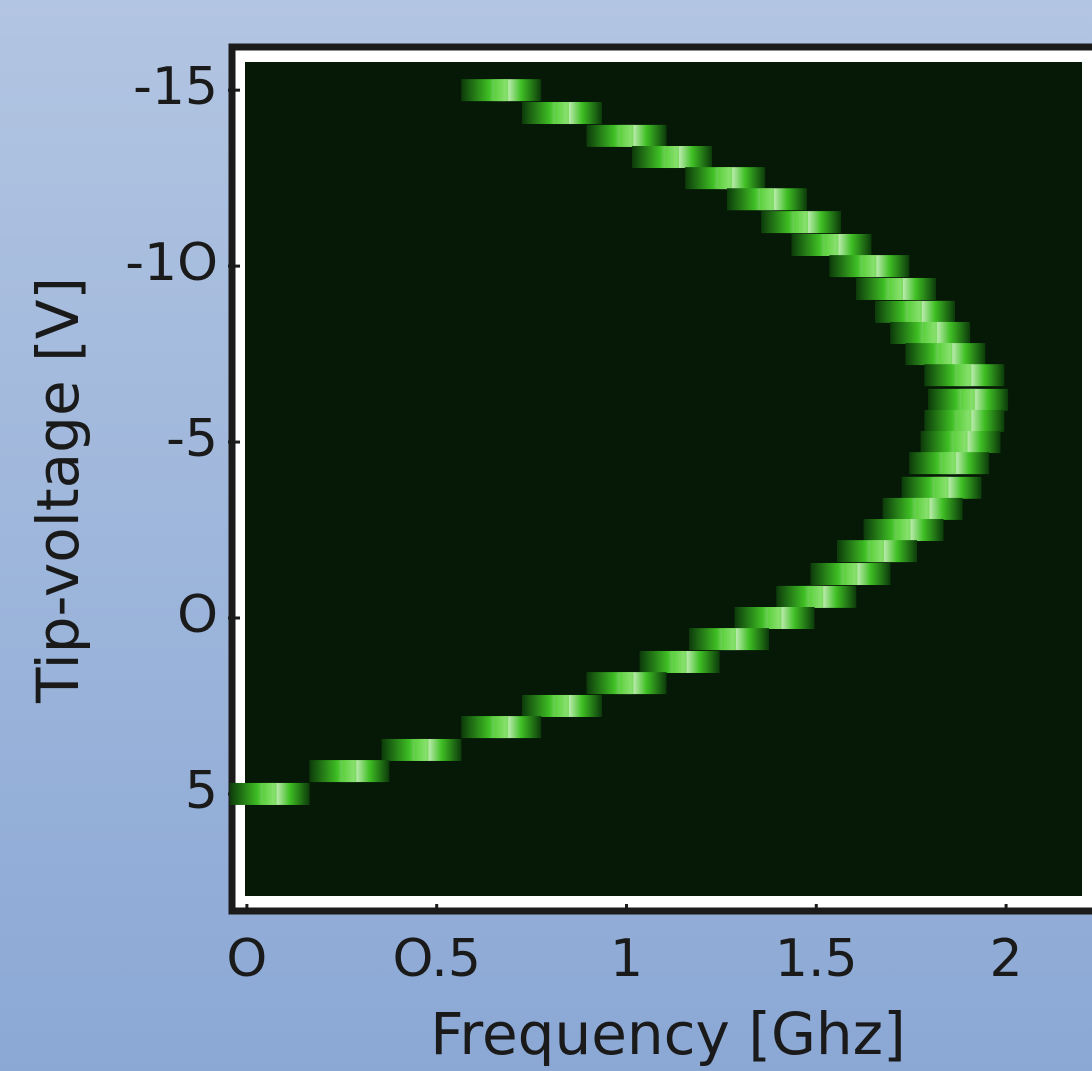  I want to click on y-tick-label: -5, so click(192, 439).